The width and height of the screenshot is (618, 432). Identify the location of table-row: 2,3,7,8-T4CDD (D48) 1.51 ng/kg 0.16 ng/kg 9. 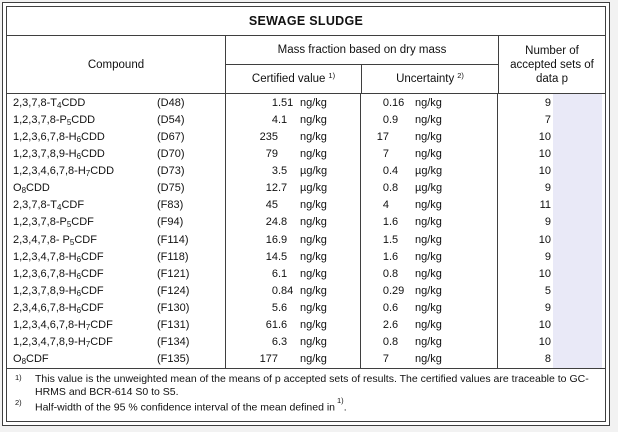
(306, 103).